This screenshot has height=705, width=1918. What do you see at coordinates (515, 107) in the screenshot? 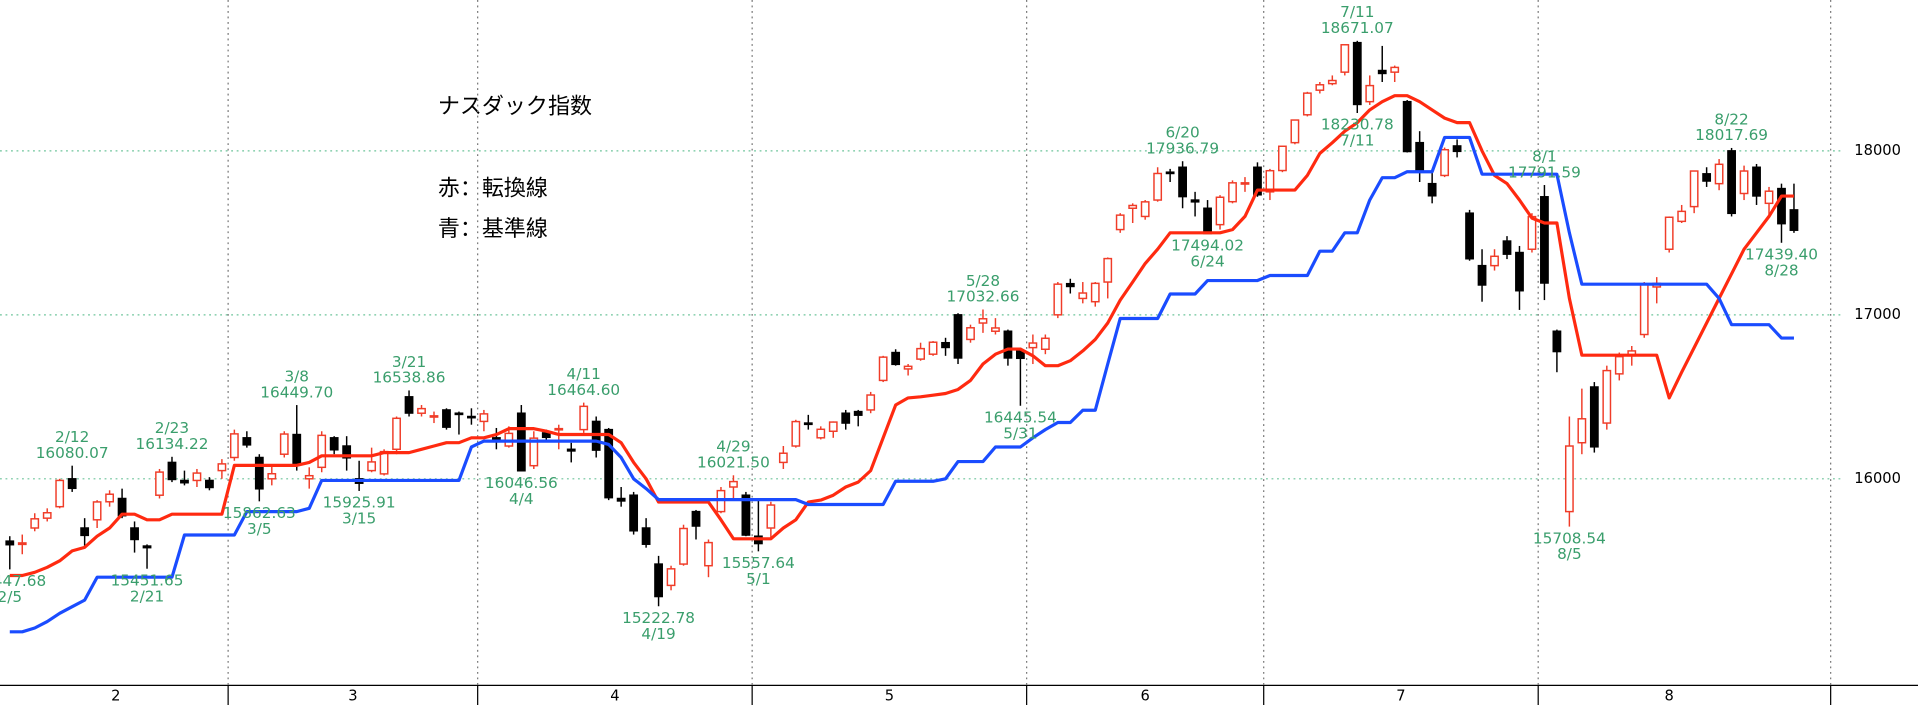
I see `chart-title: ナスダック指数` at bounding box center [515, 107].